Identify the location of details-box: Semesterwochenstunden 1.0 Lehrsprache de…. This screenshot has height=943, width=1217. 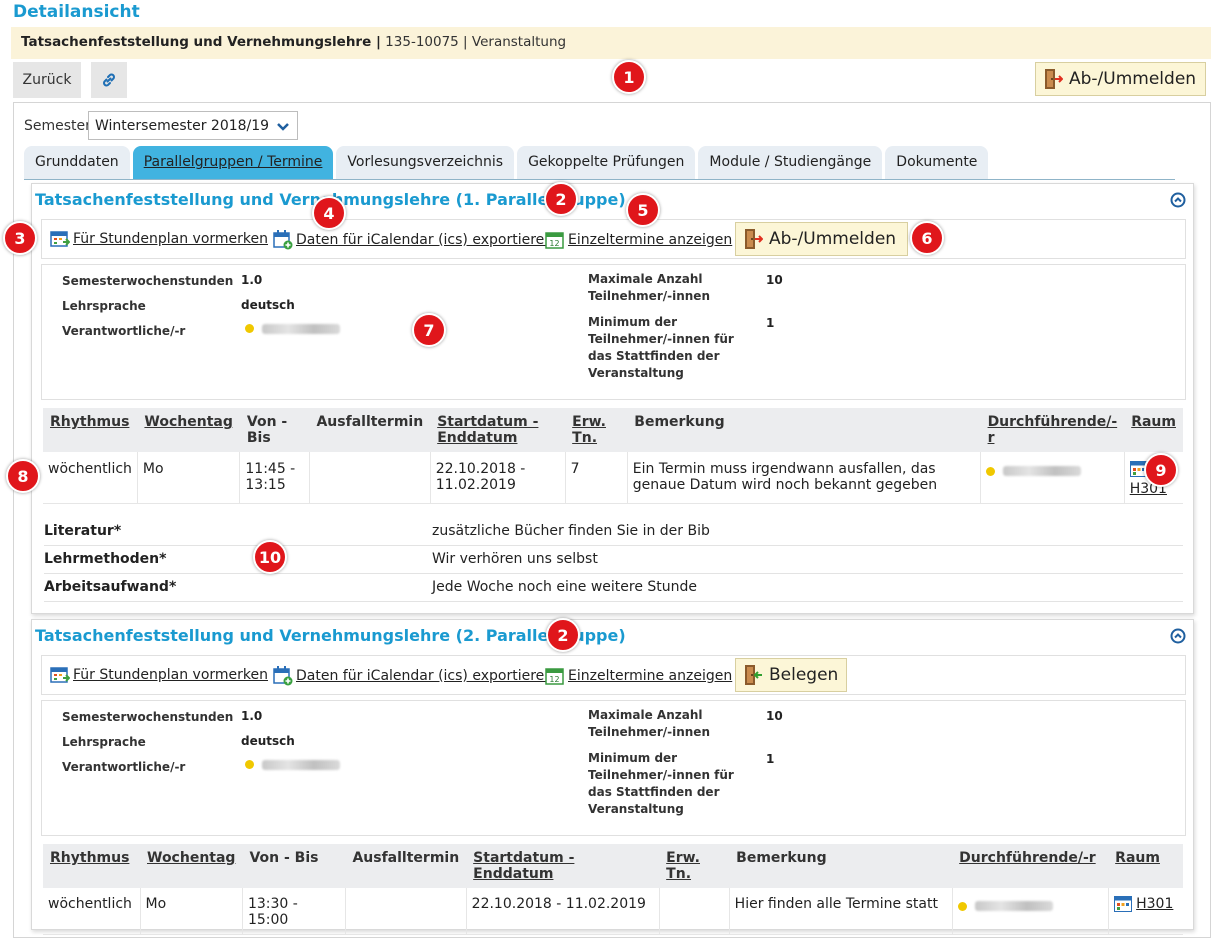
(613, 332).